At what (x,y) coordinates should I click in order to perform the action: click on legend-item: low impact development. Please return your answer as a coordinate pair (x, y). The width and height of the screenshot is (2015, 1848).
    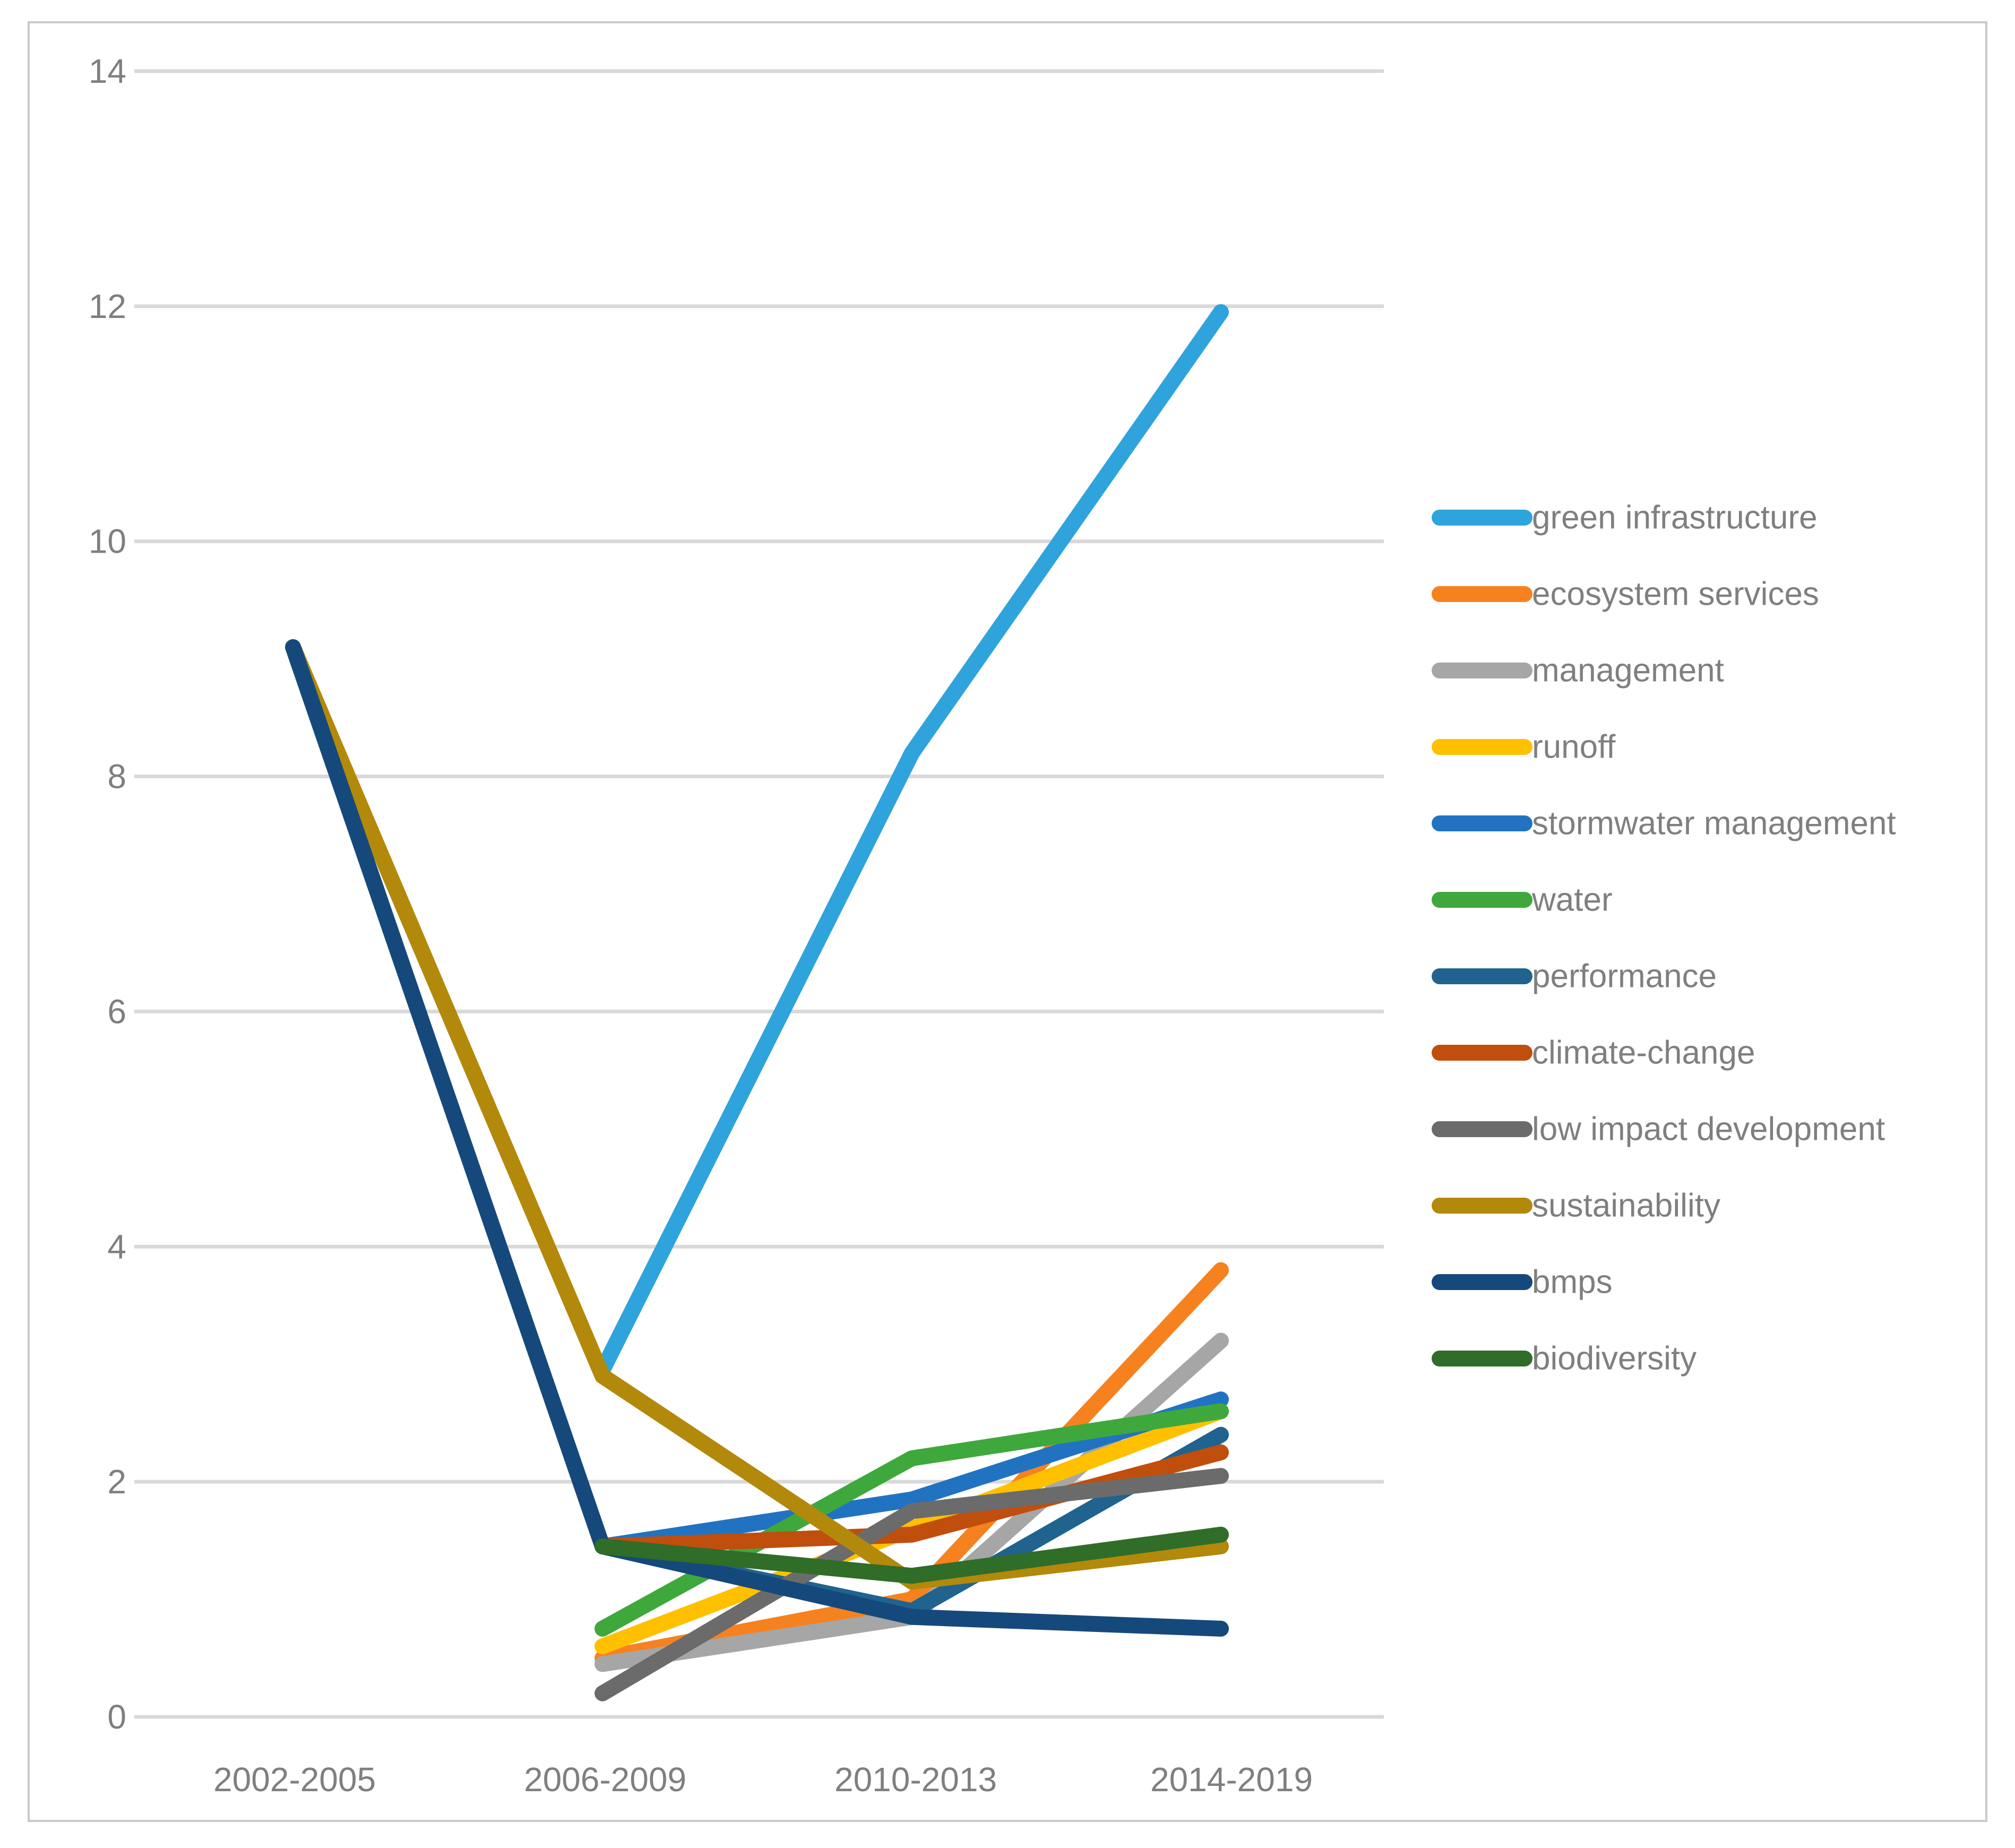
    Looking at the image, I should click on (1658, 1129).